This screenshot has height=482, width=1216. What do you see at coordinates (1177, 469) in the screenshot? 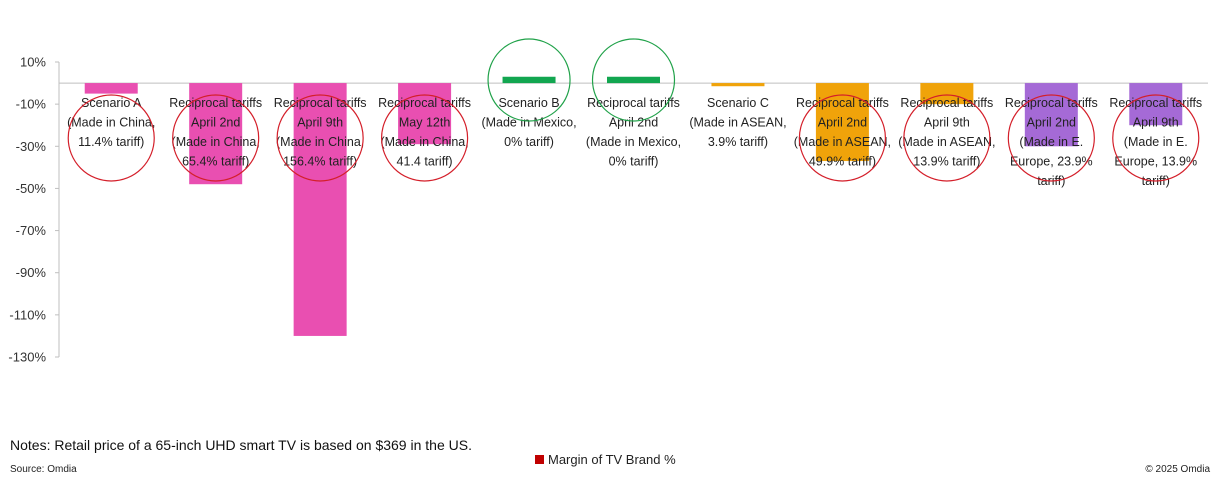
I see `copyright-note: © 2025 Omdia` at bounding box center [1177, 469].